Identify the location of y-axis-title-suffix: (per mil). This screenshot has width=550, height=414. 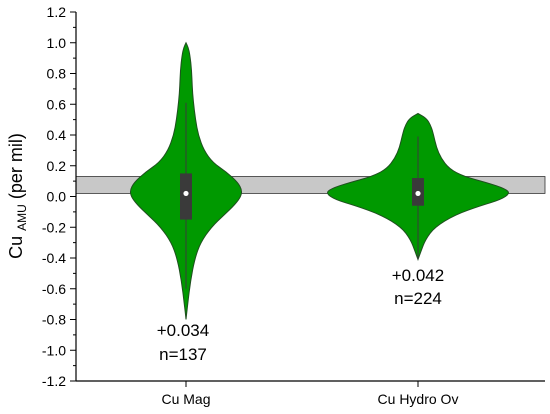
(16, 166).